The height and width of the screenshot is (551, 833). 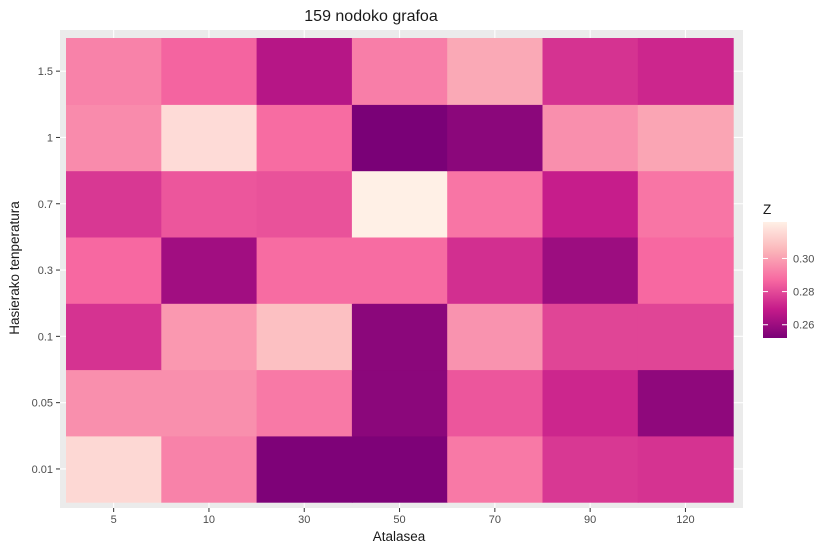 I want to click on heatmap-cell-0.01-70, so click(x=495, y=469).